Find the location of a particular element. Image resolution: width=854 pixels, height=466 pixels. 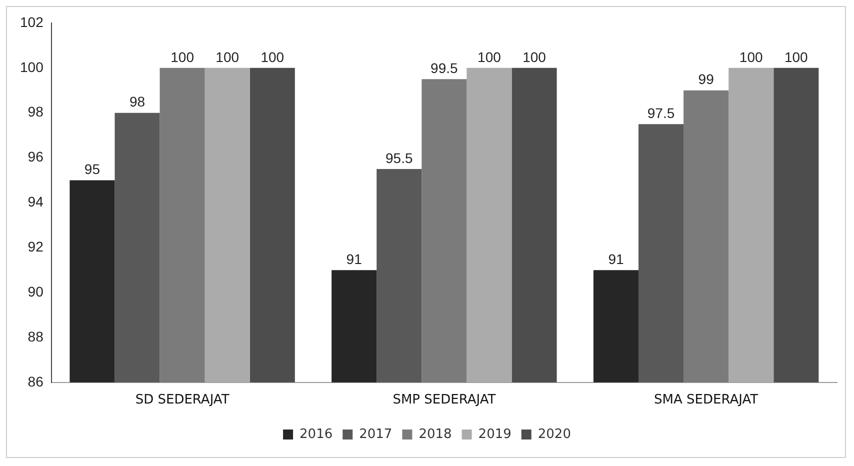

y-tick-label: 92 is located at coordinates (36, 246).